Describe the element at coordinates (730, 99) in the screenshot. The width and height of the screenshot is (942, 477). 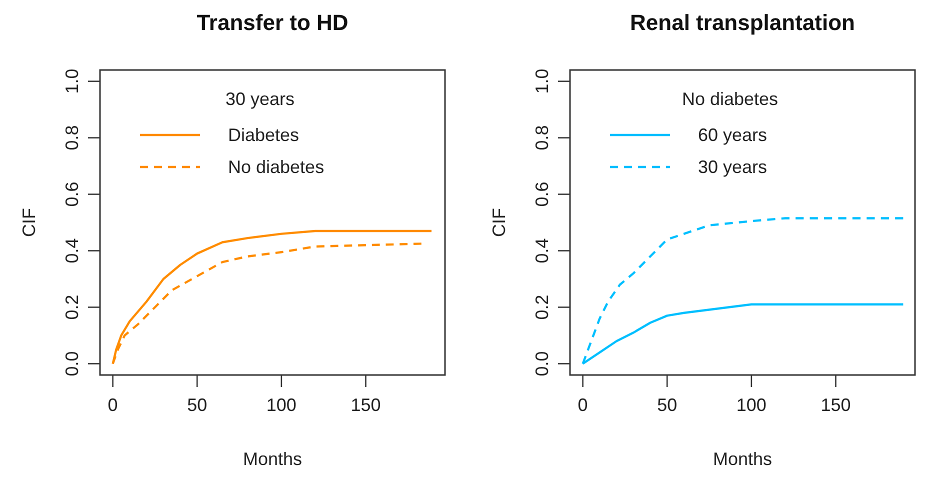
I see `legend-title: No diabetes` at that location.